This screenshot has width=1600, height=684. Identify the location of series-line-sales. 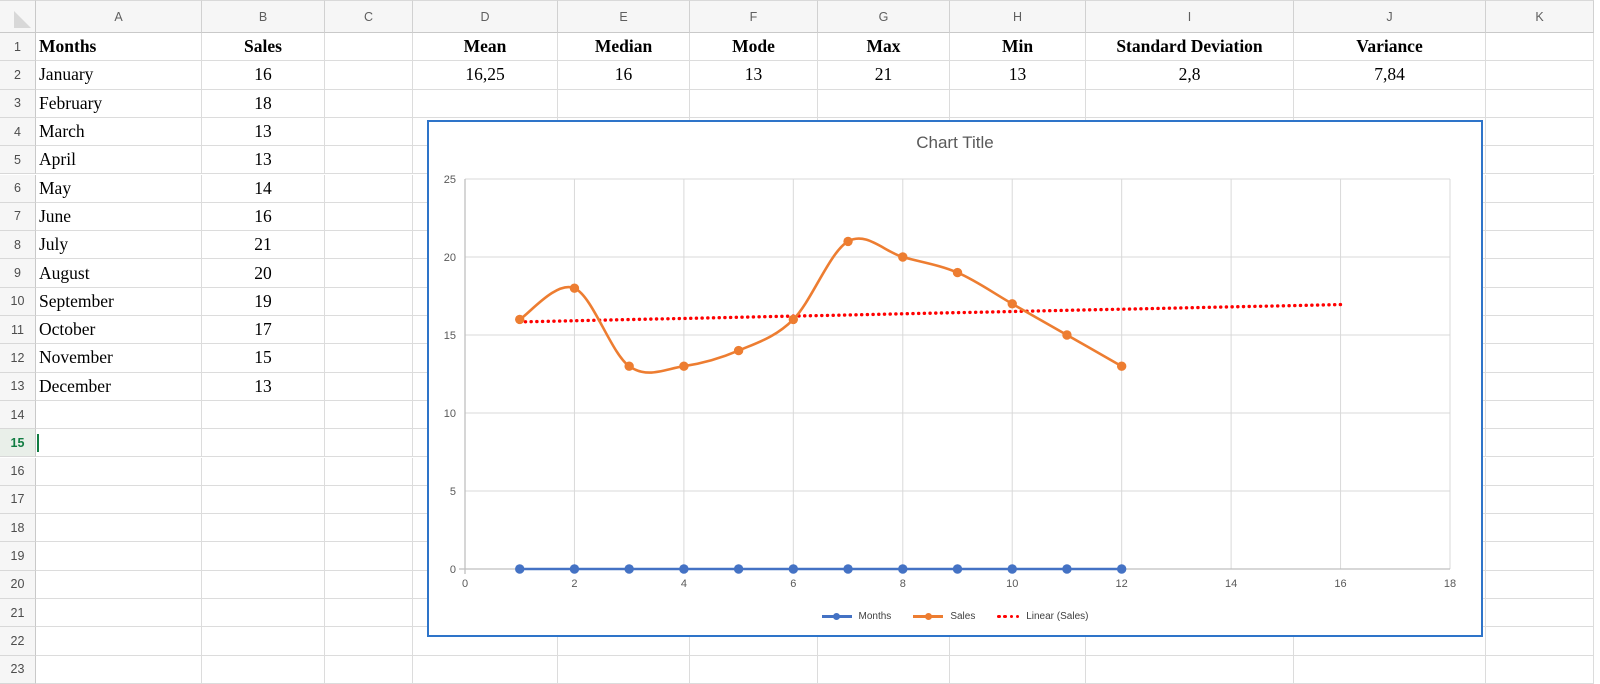
(820, 305).